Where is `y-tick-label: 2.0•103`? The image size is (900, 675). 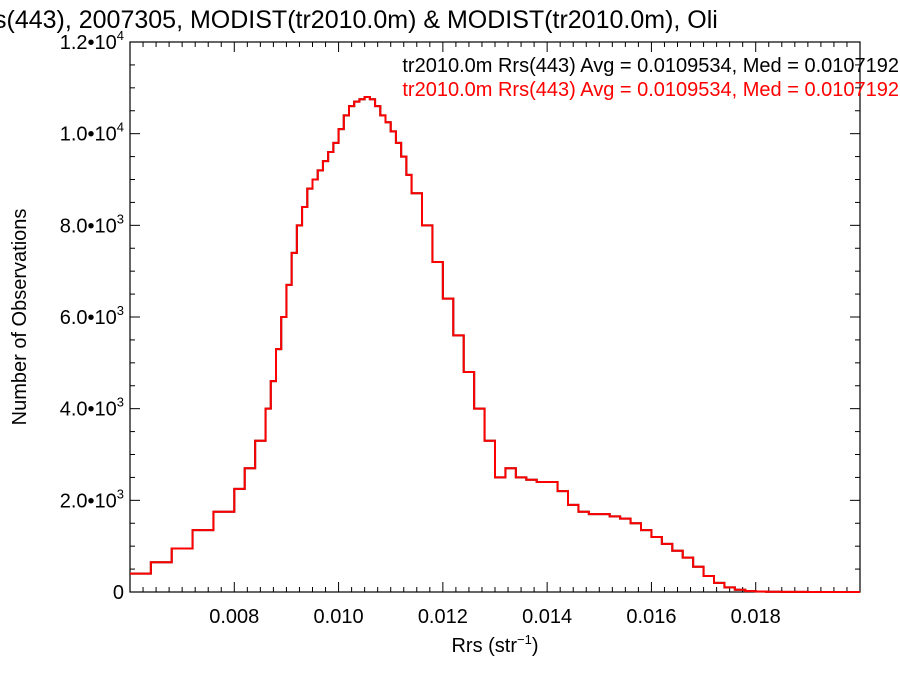
y-tick-label: 2.0•103 is located at coordinates (92, 499).